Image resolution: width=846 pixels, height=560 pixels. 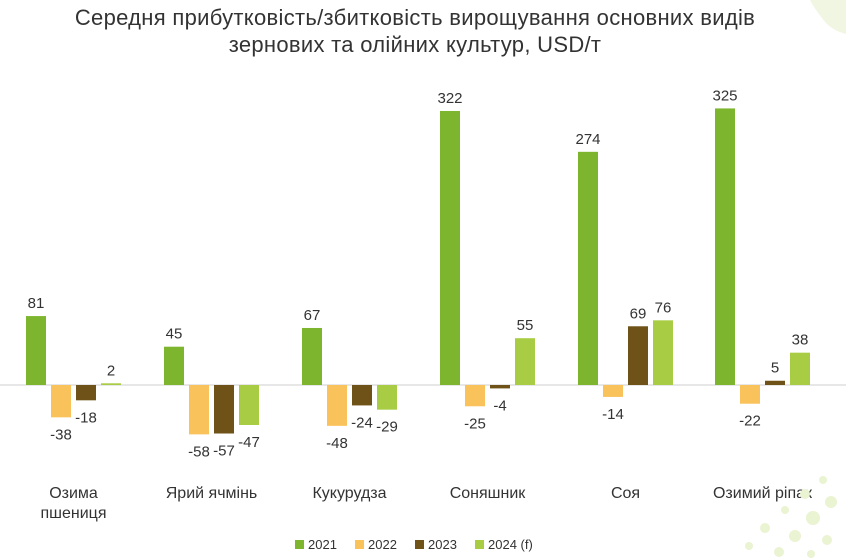 What do you see at coordinates (415, 44) in the screenshot?
I see `chart-title-line-2: зернових та олійних культур, USD/т` at bounding box center [415, 44].